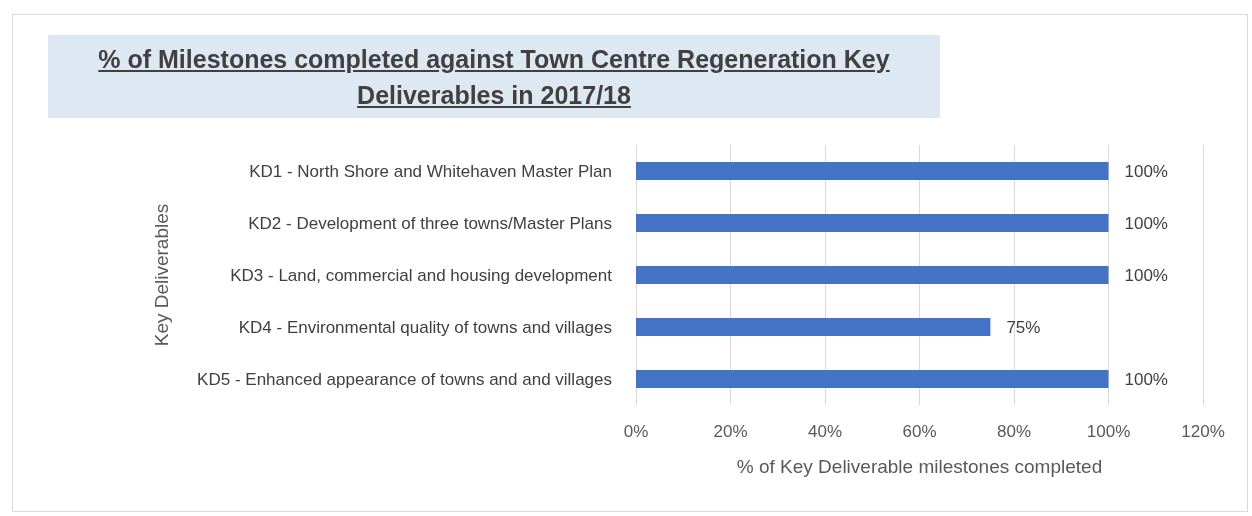 The width and height of the screenshot is (1252, 516). I want to click on x-axis-title: % of Key Deliverable milestones completed, so click(919, 466).